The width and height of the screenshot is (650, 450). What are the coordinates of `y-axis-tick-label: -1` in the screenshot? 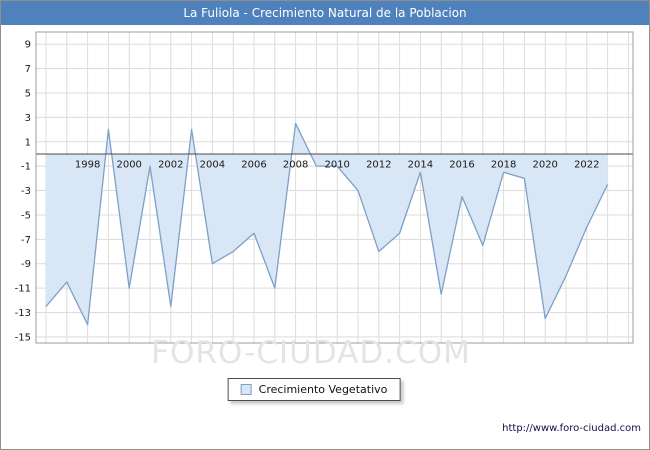 It's located at (26, 167).